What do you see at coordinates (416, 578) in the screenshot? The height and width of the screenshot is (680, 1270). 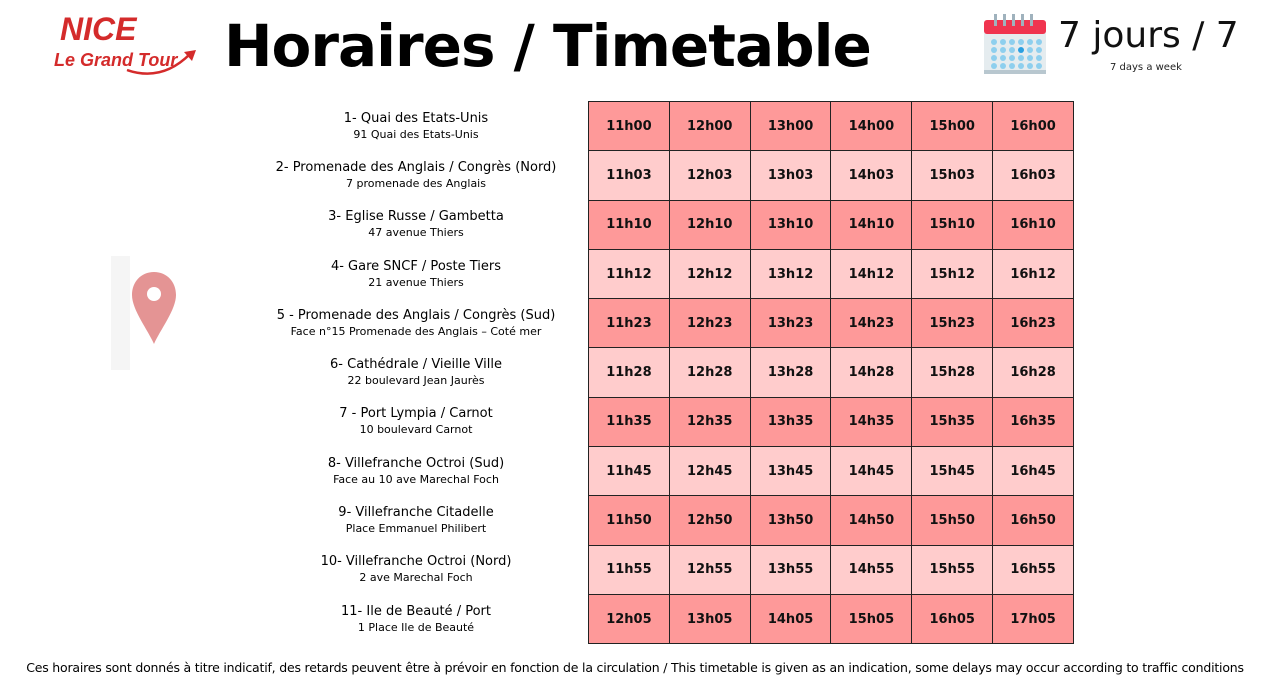 I see `stop-address: 2 ave Marechal Foch` at bounding box center [416, 578].